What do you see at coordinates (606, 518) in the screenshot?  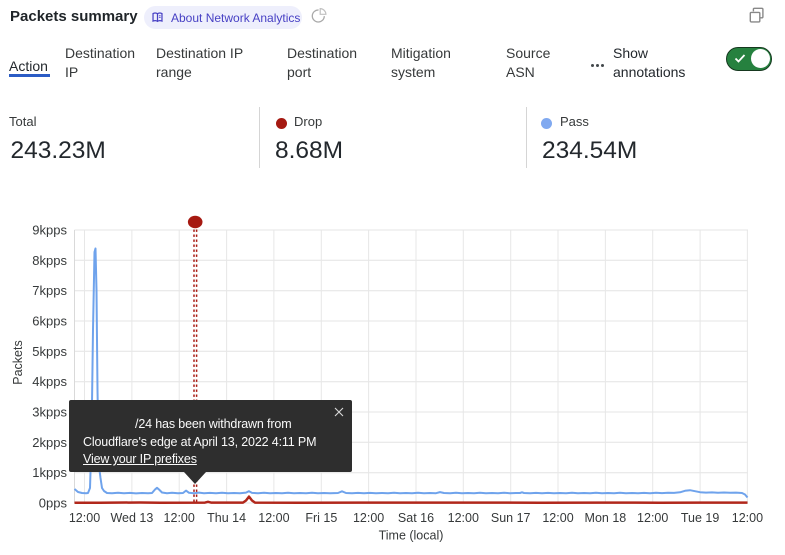 I see `svg-text: Mon 18` at bounding box center [606, 518].